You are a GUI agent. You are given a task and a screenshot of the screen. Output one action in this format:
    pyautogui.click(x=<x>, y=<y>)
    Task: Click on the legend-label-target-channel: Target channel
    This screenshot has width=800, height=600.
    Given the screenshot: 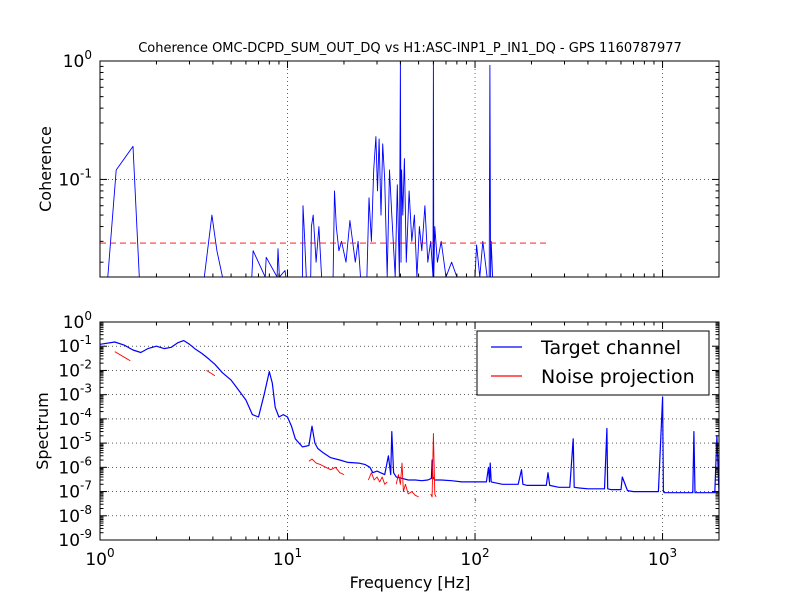 What is the action you would take?
    pyautogui.click(x=610, y=348)
    